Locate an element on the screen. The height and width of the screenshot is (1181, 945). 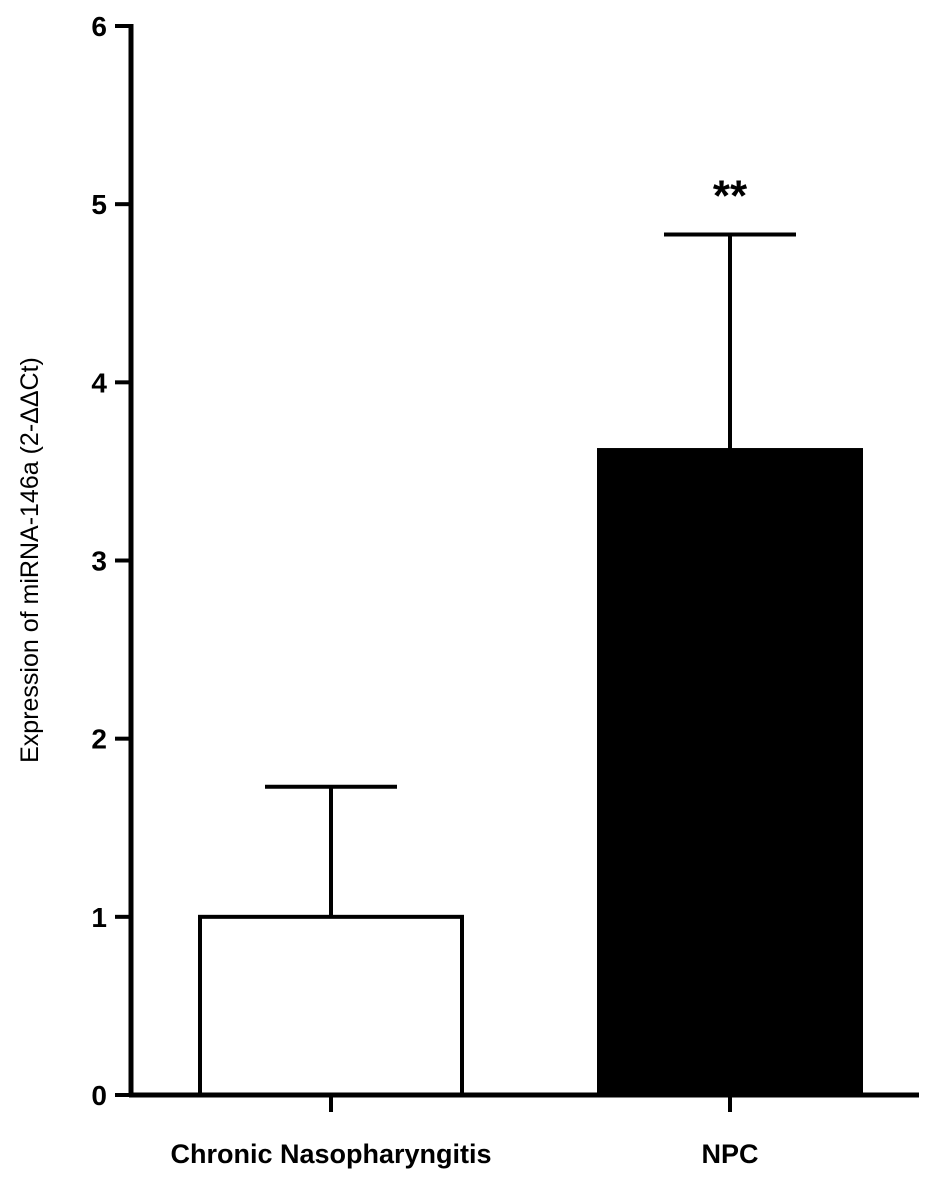
category-label: Chronic Nasopharyngitis is located at coordinates (330, 1154).